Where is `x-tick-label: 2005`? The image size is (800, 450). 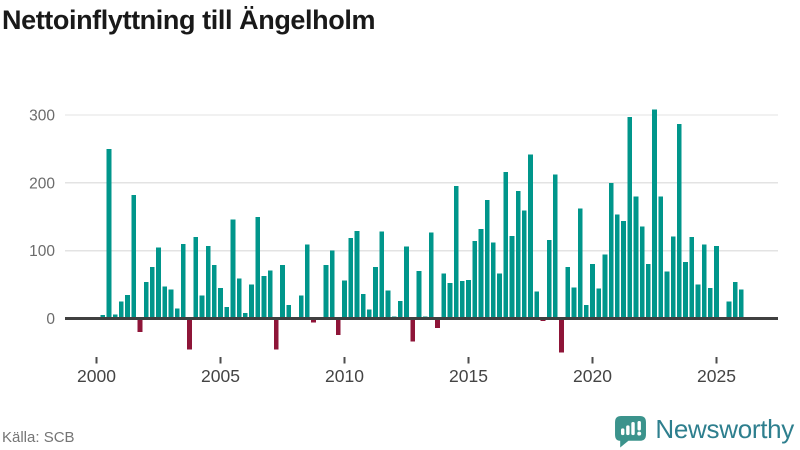 x-tick-label: 2005 is located at coordinates (220, 376).